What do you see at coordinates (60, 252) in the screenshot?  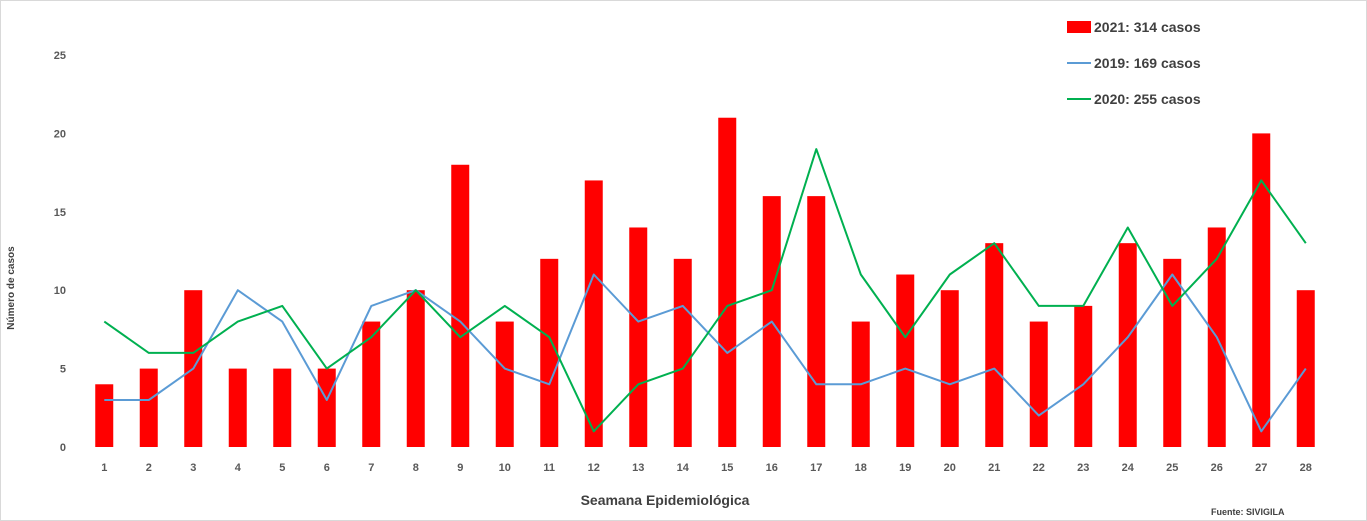 I see `y-axis-ticks: 0 5 10 15 20 25` at bounding box center [60, 252].